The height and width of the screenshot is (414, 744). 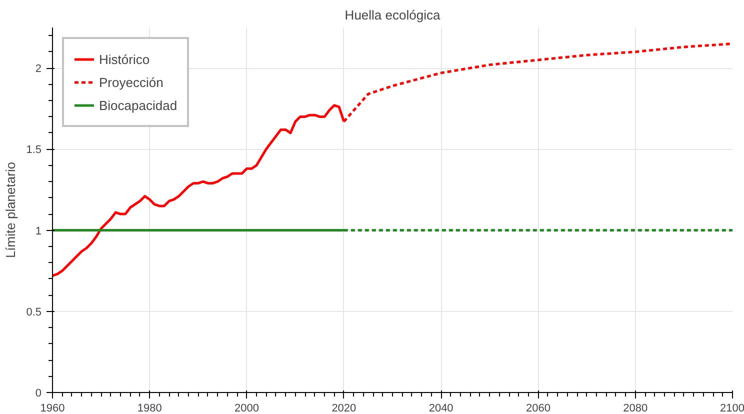 What do you see at coordinates (10, 210) in the screenshot?
I see `y-axis-title: Límite planetario` at bounding box center [10, 210].